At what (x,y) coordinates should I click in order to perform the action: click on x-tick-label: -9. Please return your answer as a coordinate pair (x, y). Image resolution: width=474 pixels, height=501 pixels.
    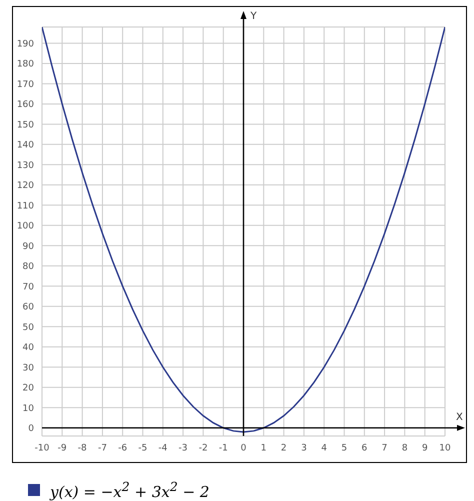
    Looking at the image, I should click on (62, 448).